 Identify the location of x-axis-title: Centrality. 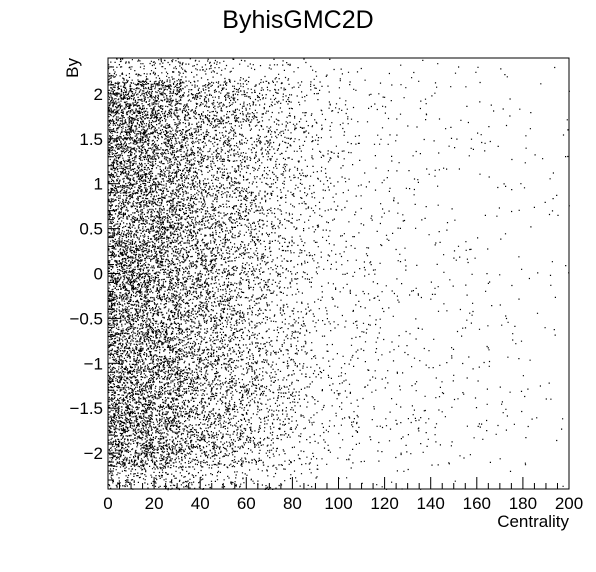
(533, 521).